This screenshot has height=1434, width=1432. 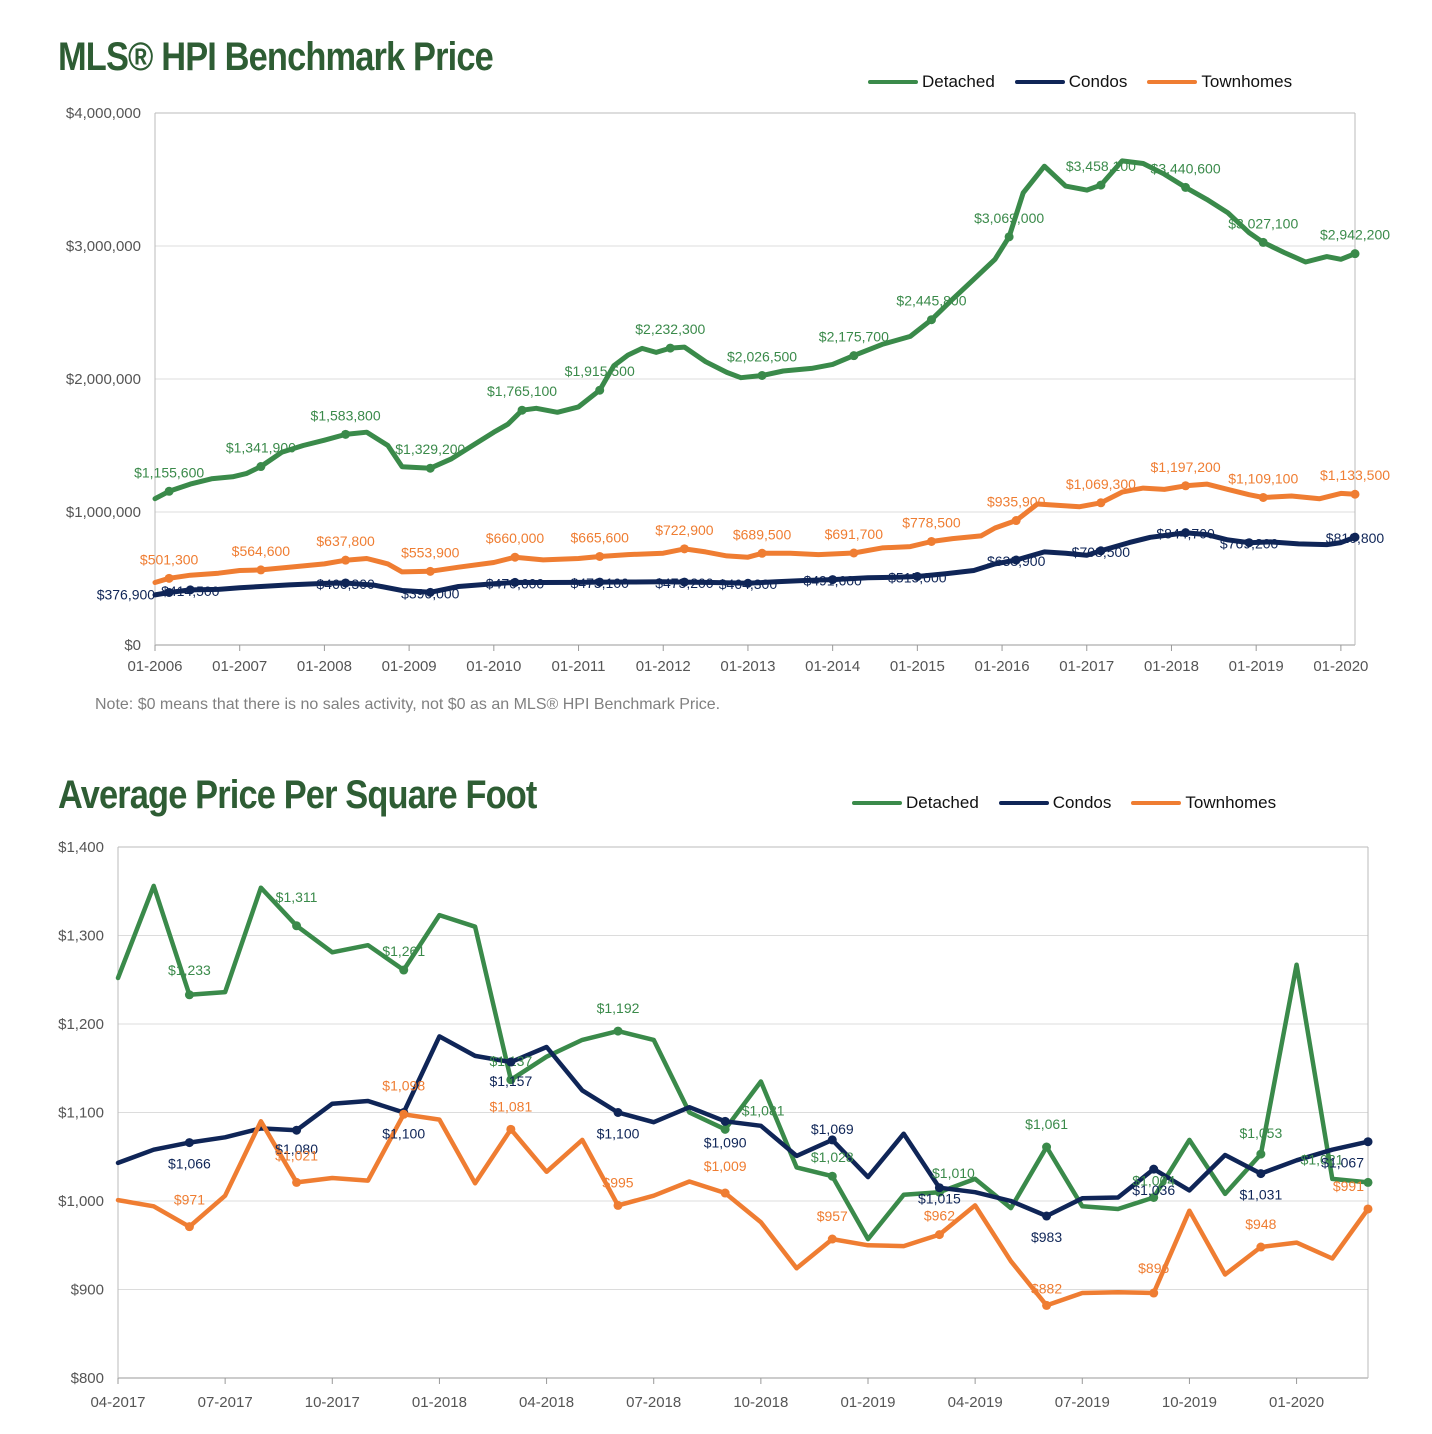 What do you see at coordinates (1009, 218) in the screenshot?
I see `data-label-detached: $3,069,000` at bounding box center [1009, 218].